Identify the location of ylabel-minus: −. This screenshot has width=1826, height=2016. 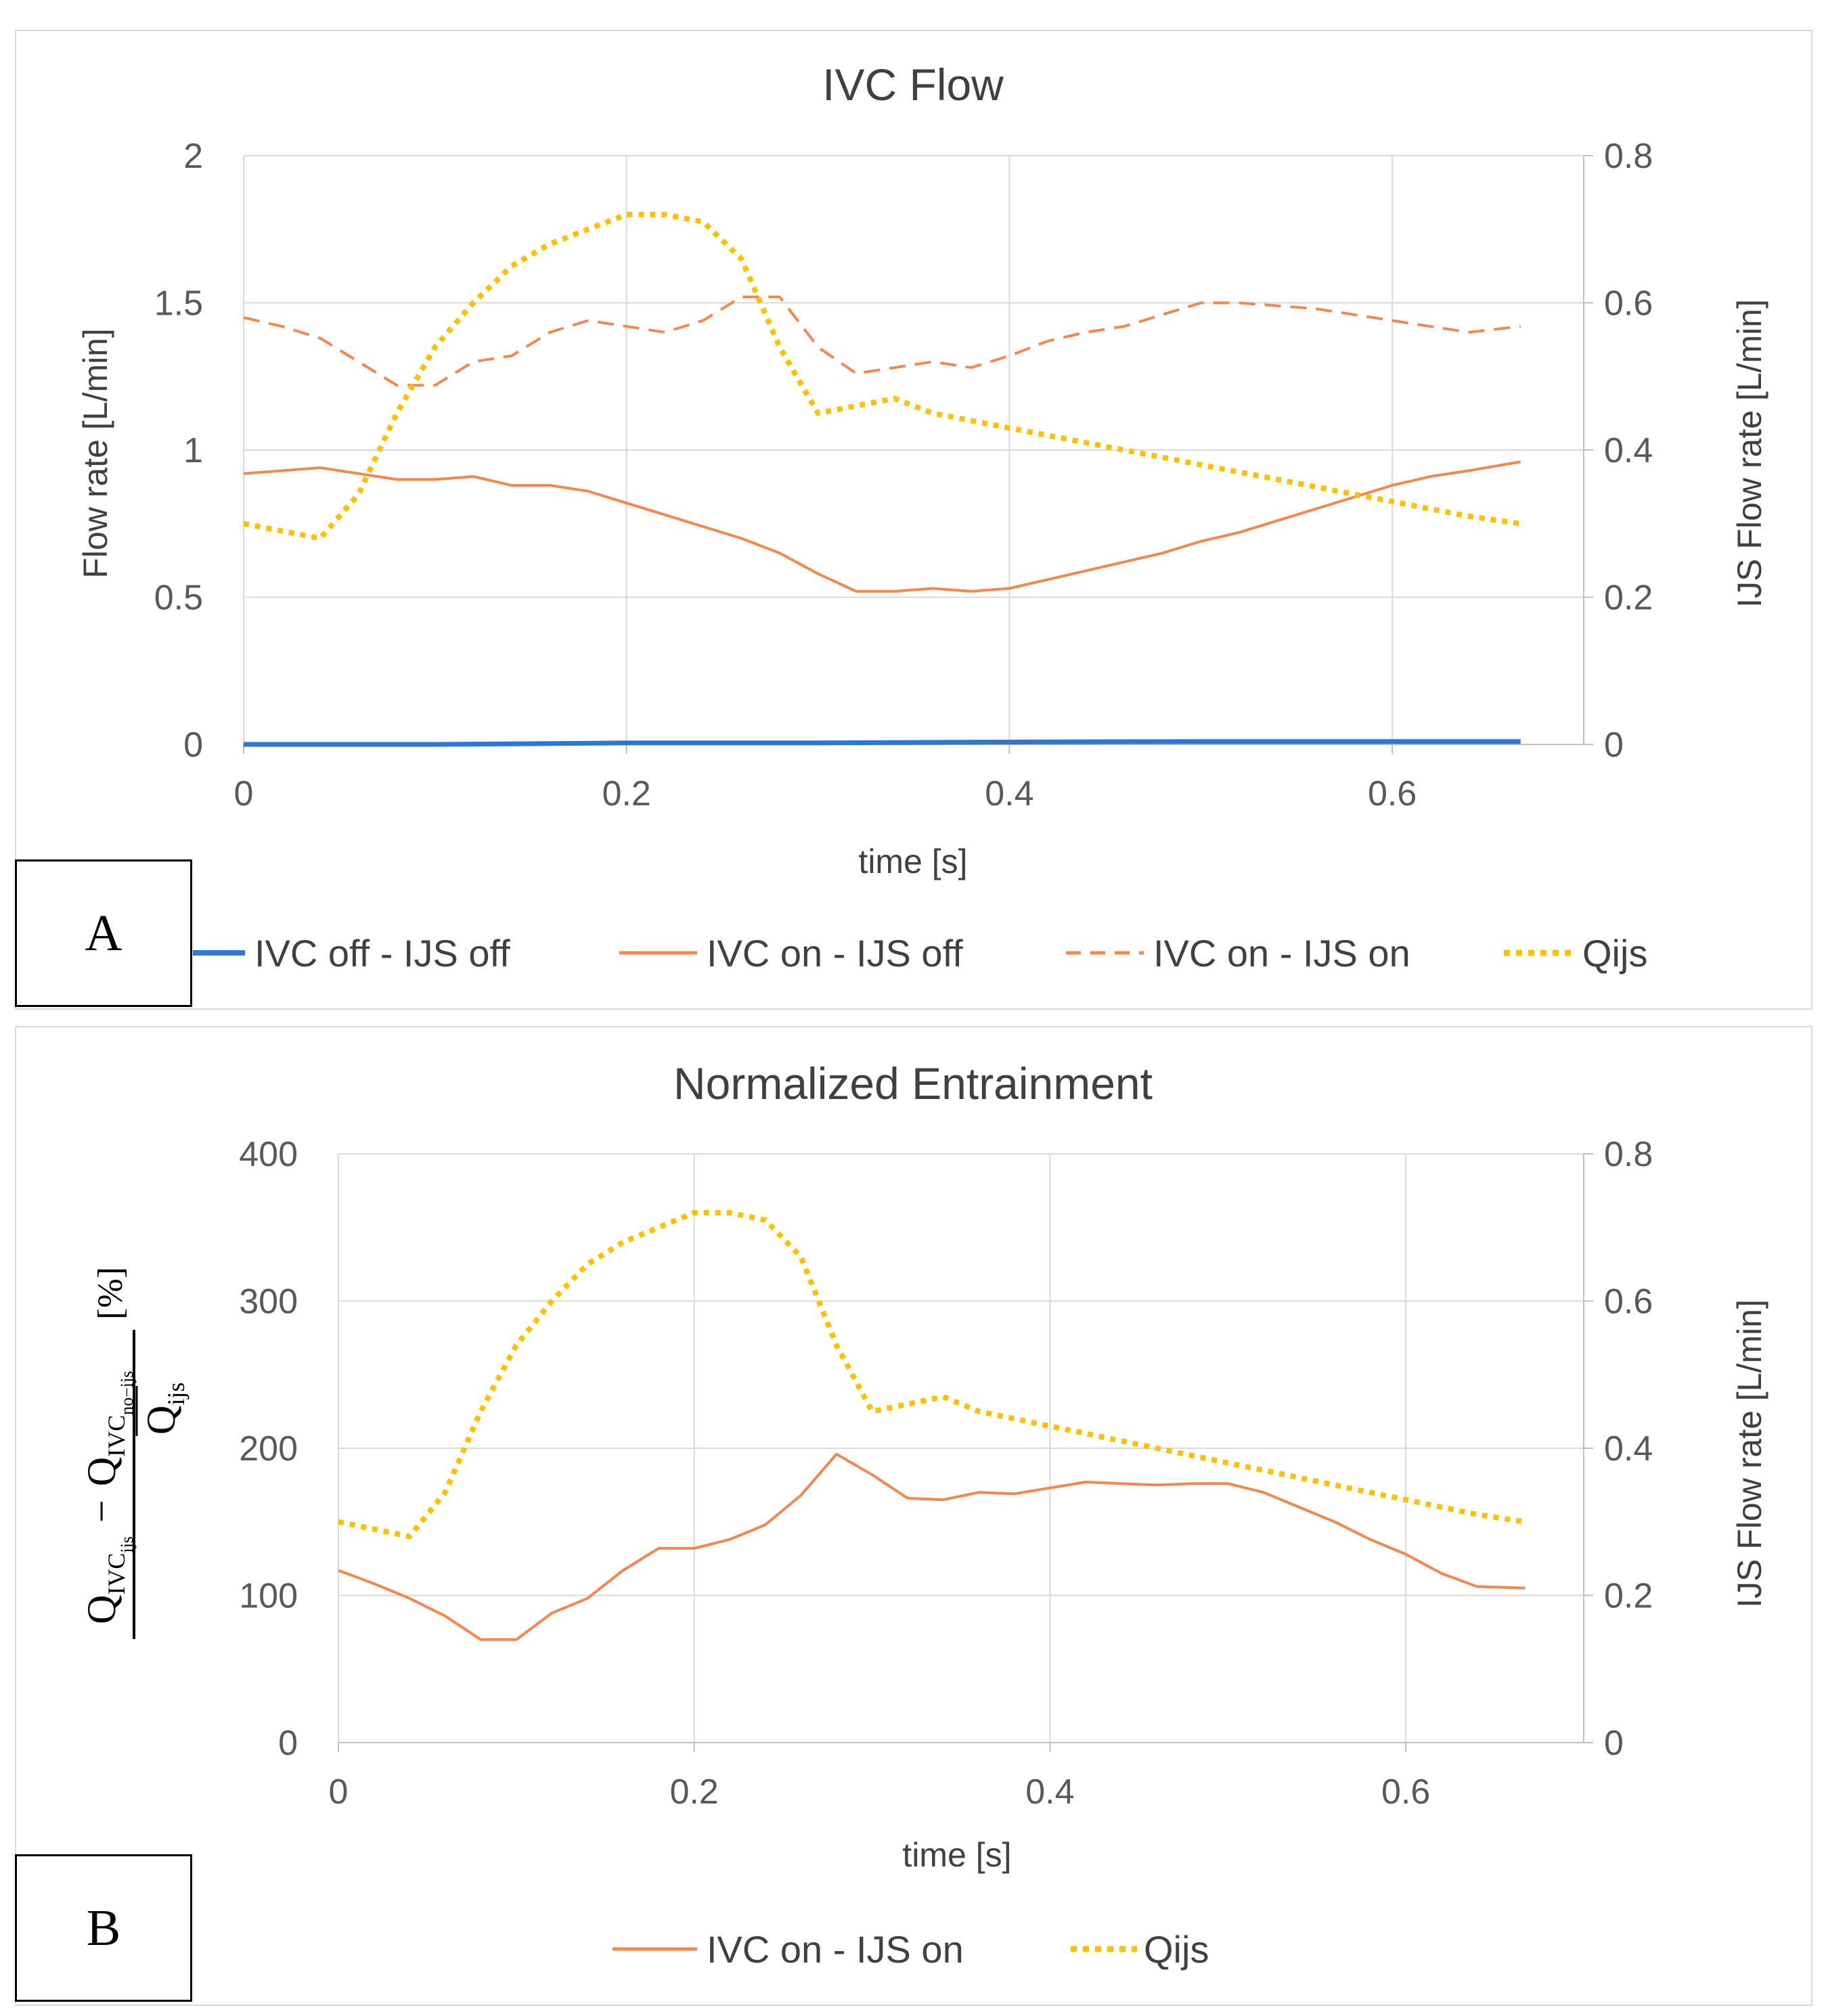
(101, 1511).